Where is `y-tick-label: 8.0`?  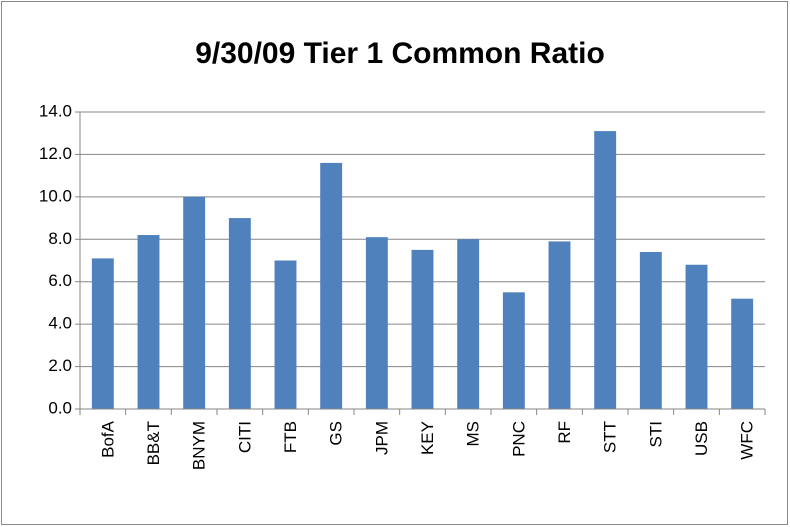
y-tick-label: 8.0 is located at coordinates (60, 238).